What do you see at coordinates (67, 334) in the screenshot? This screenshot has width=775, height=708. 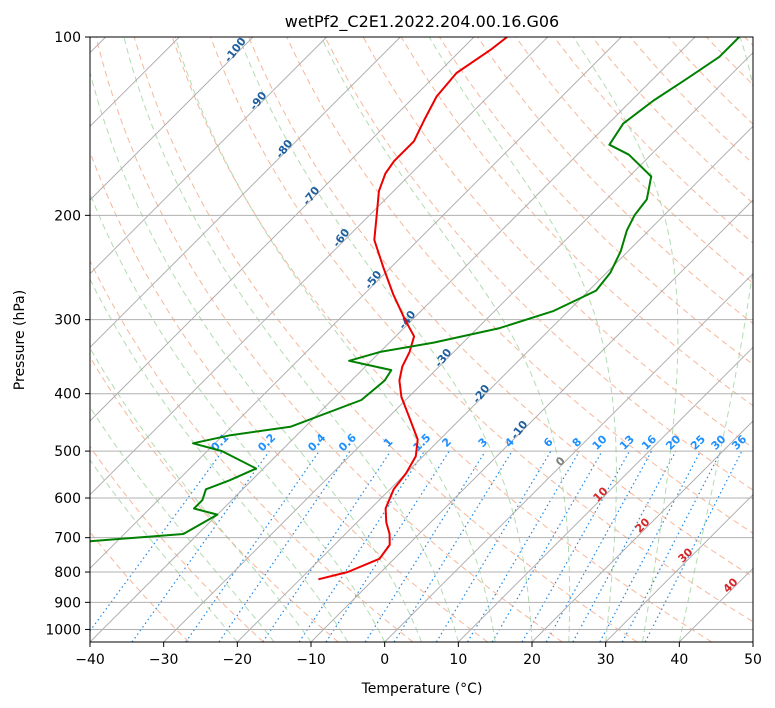 I see `y-axis: 100 200 300 400 500 600 700 800 900 1000` at bounding box center [67, 334].